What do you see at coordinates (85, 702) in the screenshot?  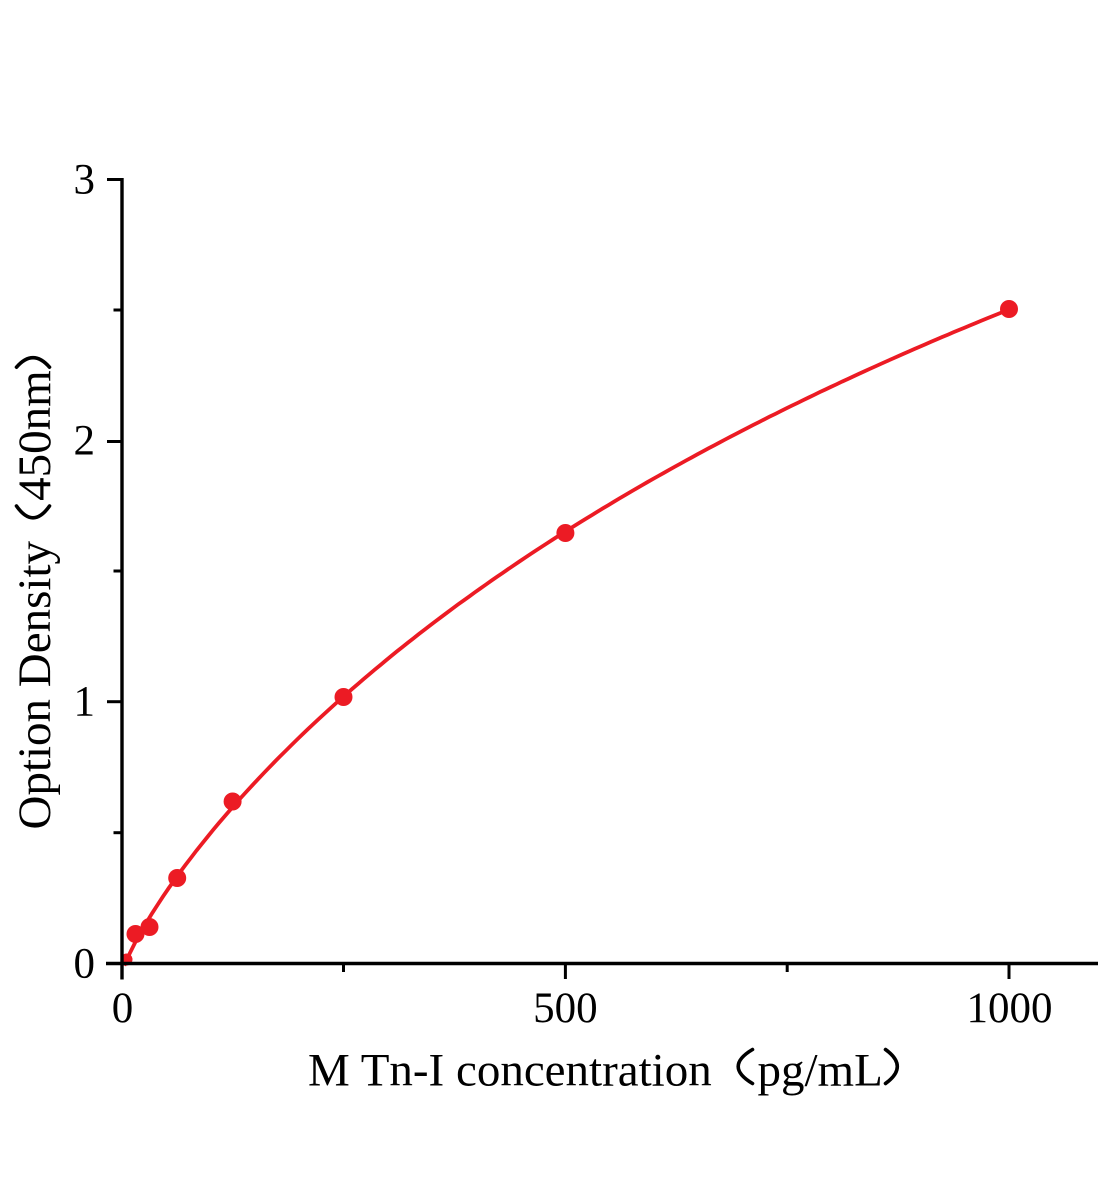 I see `svg-text: 1` at bounding box center [85, 702].